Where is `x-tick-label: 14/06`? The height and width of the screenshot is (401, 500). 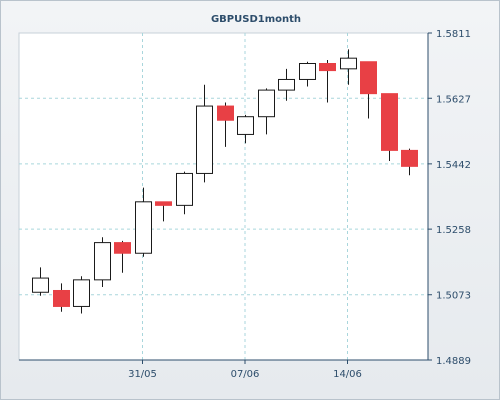
x-tick-label: 14/06 is located at coordinates (347, 374).